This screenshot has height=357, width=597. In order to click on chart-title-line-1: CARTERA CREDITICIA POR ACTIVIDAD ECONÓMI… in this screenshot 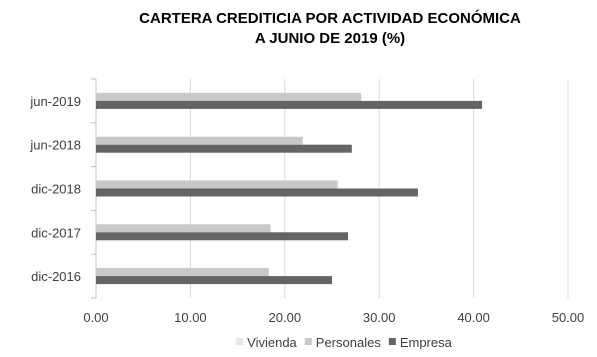, I will do `click(330, 18)`.